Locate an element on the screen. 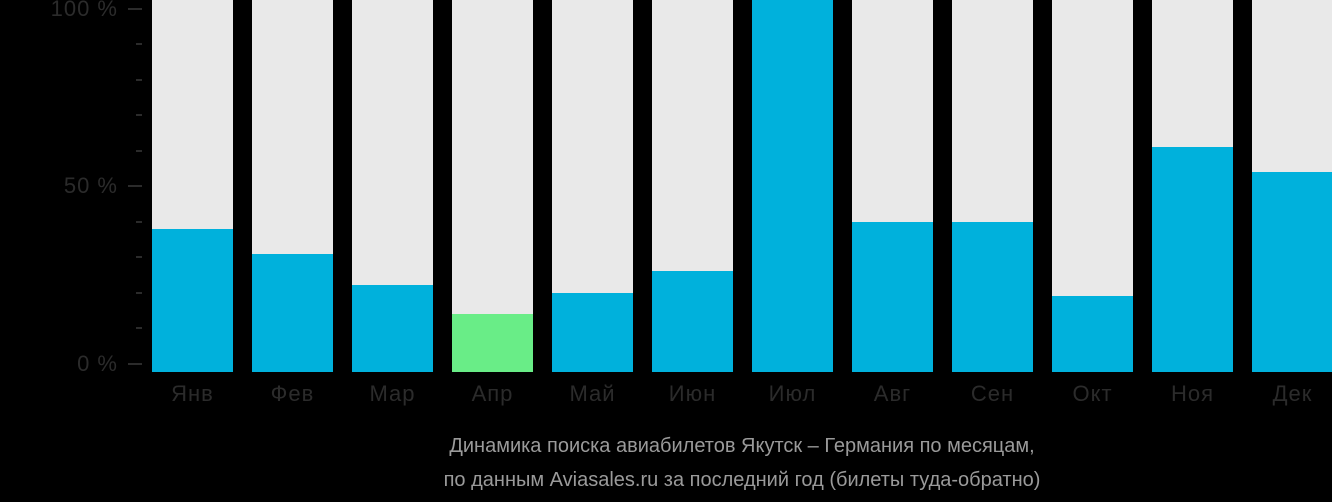 This screenshot has height=502, width=1332. bar-group: Июл is located at coordinates (792, 203).